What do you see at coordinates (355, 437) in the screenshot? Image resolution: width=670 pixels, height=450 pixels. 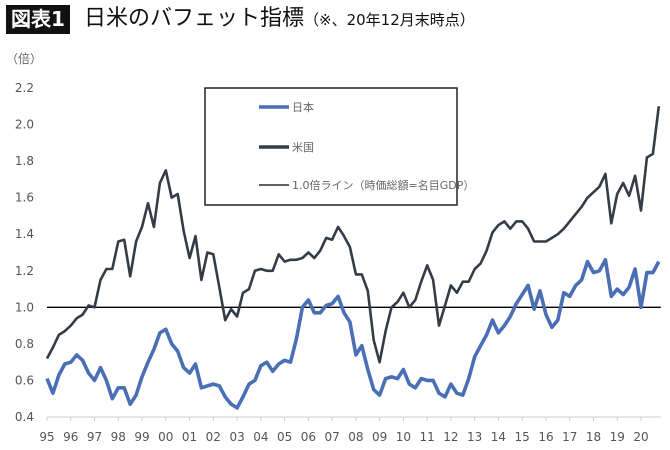 I see `x-tick-label: 08` at bounding box center [355, 437].